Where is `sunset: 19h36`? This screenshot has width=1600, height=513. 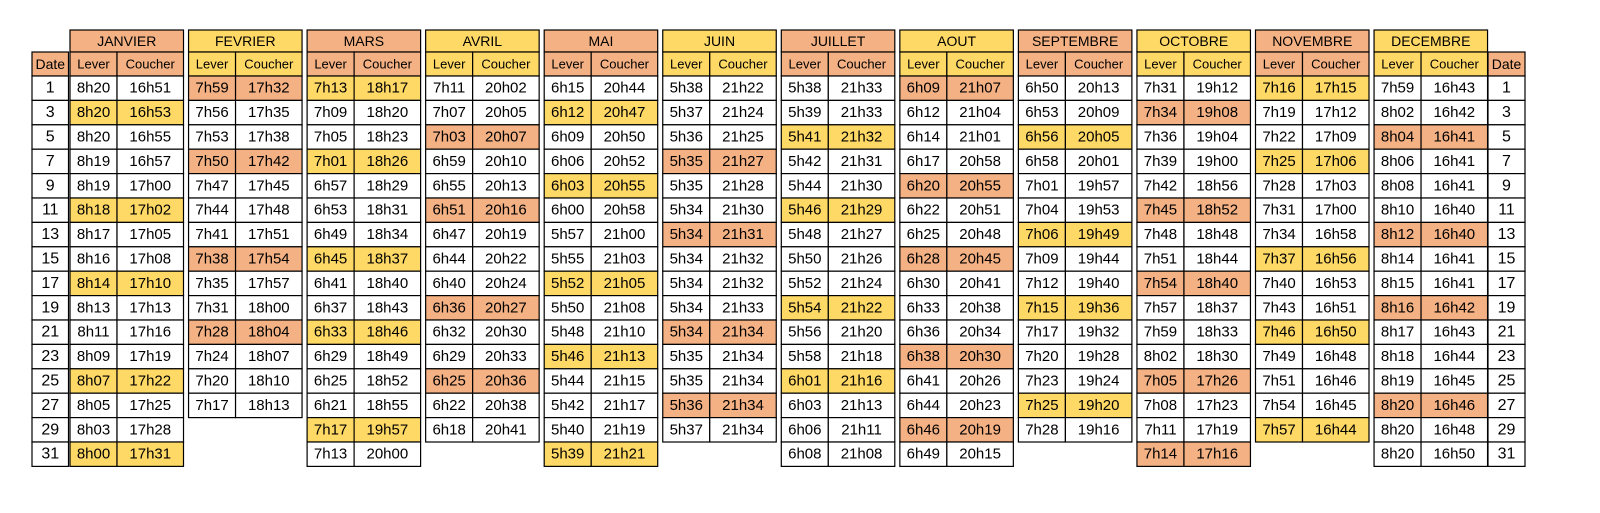 sunset: 19h36 is located at coordinates (1099, 307).